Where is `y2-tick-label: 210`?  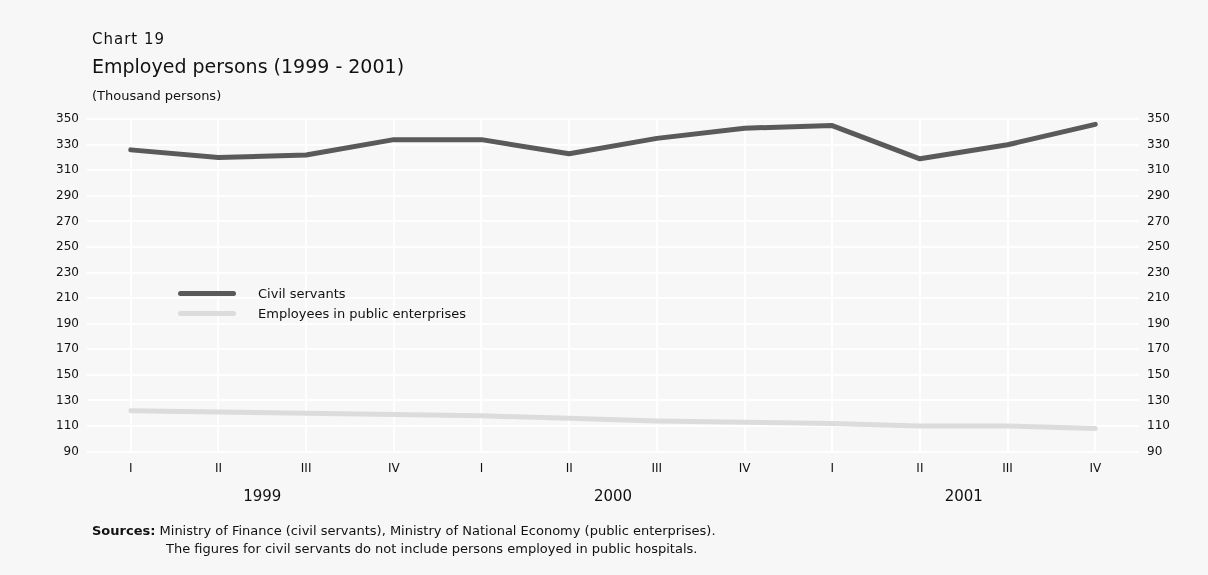
y2-tick-label: 210 is located at coordinates (1158, 297).